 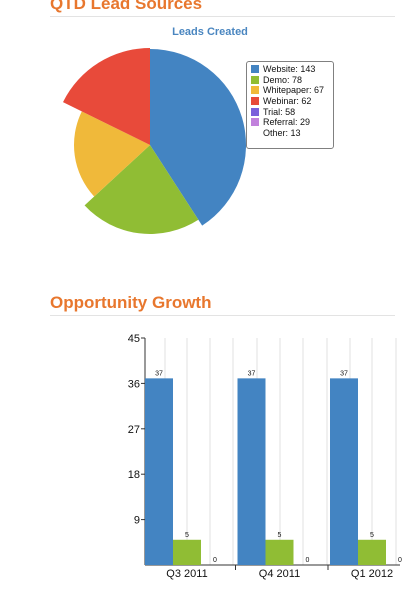 I want to click on lead-sources-divider, so click(x=222, y=16).